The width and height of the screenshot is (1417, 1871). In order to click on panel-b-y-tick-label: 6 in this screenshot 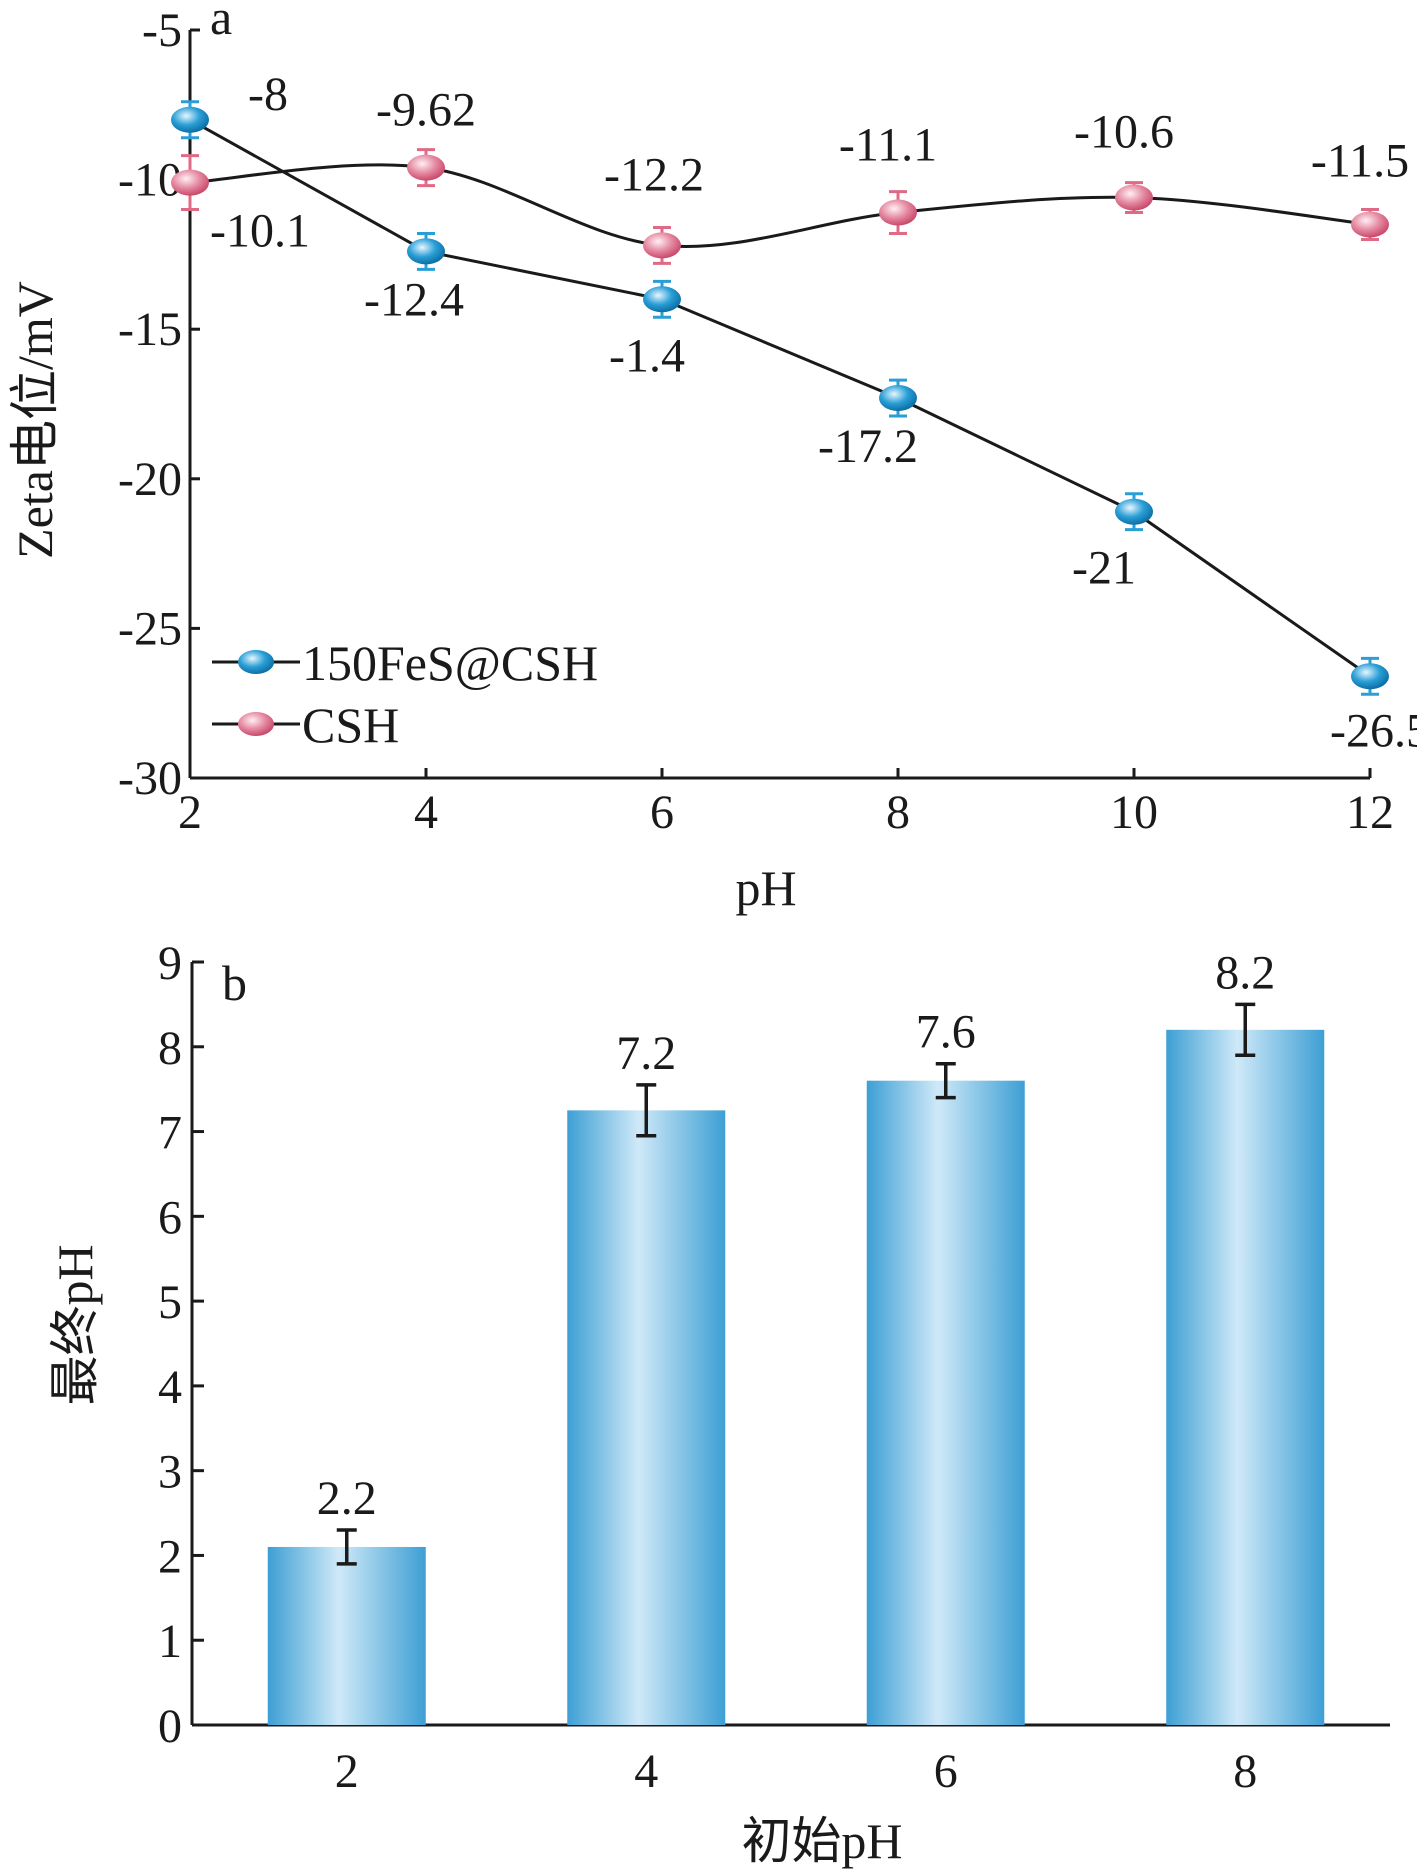, I will do `click(170, 1217)`.